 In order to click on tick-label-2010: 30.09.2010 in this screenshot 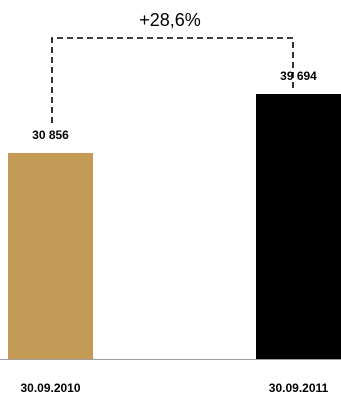, I will do `click(50, 388)`.